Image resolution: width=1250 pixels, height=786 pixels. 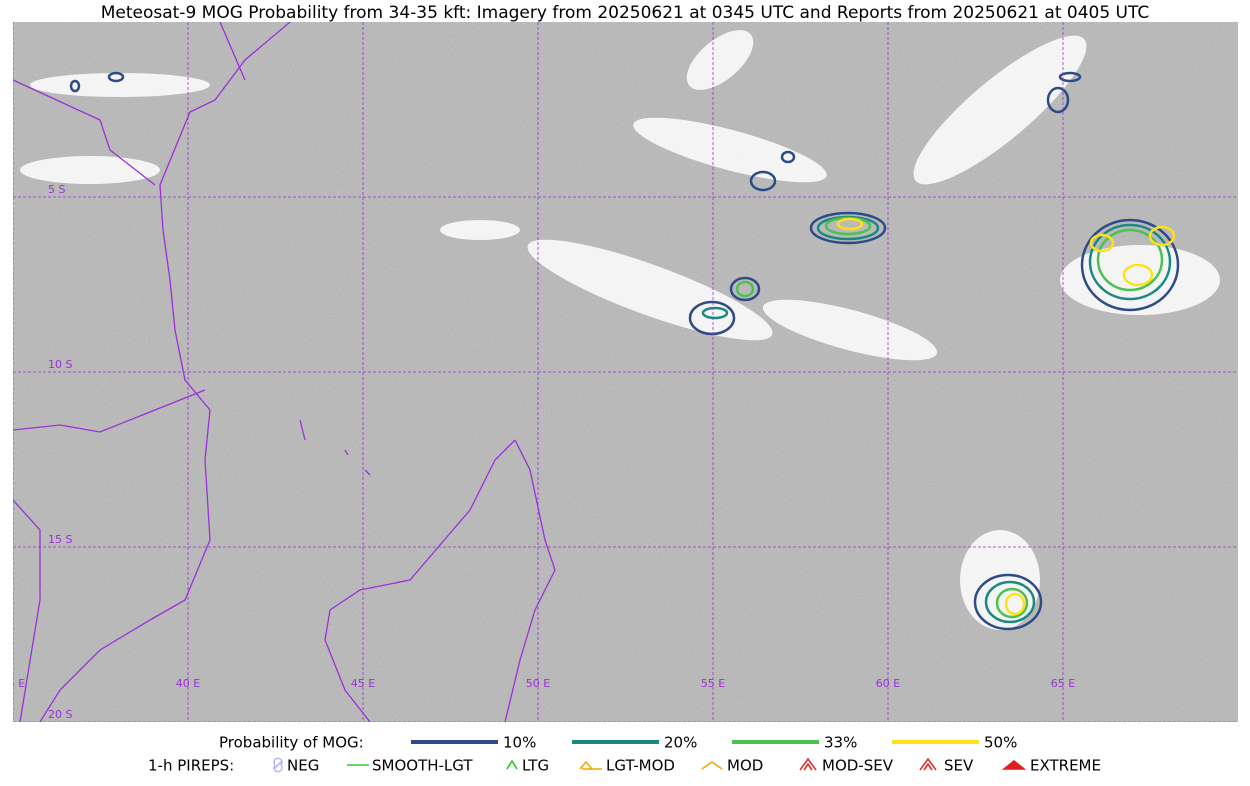 I want to click on longitude-label: 40 E, so click(x=188, y=683).